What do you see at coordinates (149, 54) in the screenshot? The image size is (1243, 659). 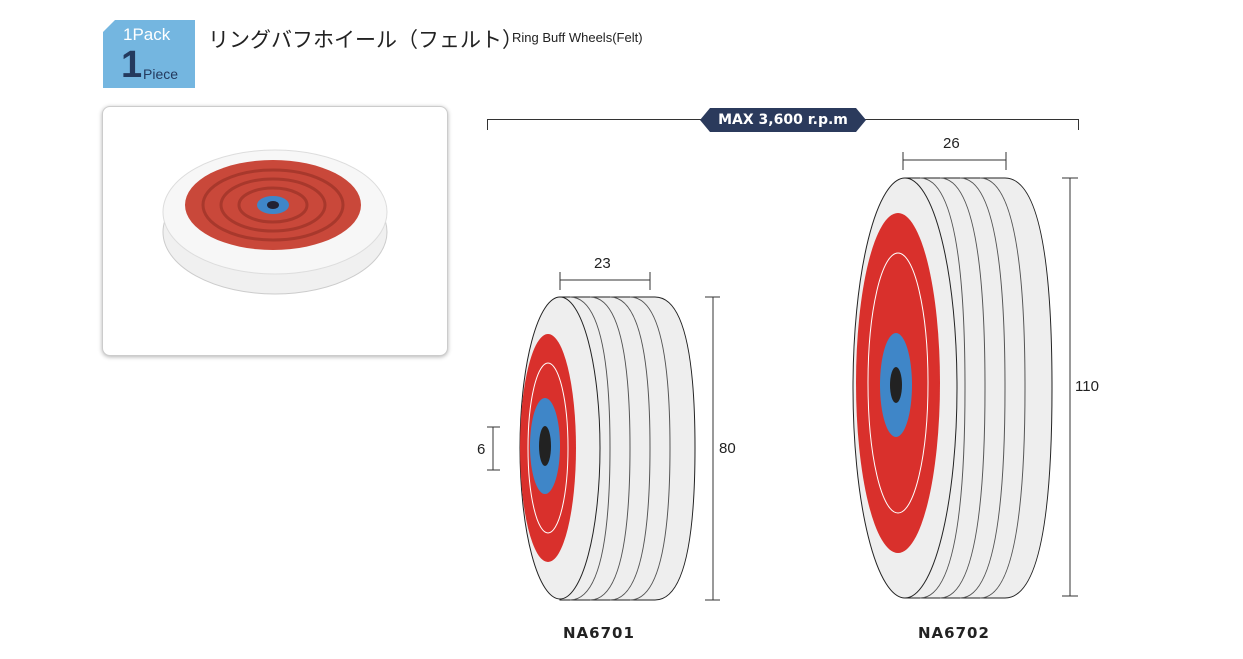 I see `pack-badge: 1Pack 1 Piece` at bounding box center [149, 54].